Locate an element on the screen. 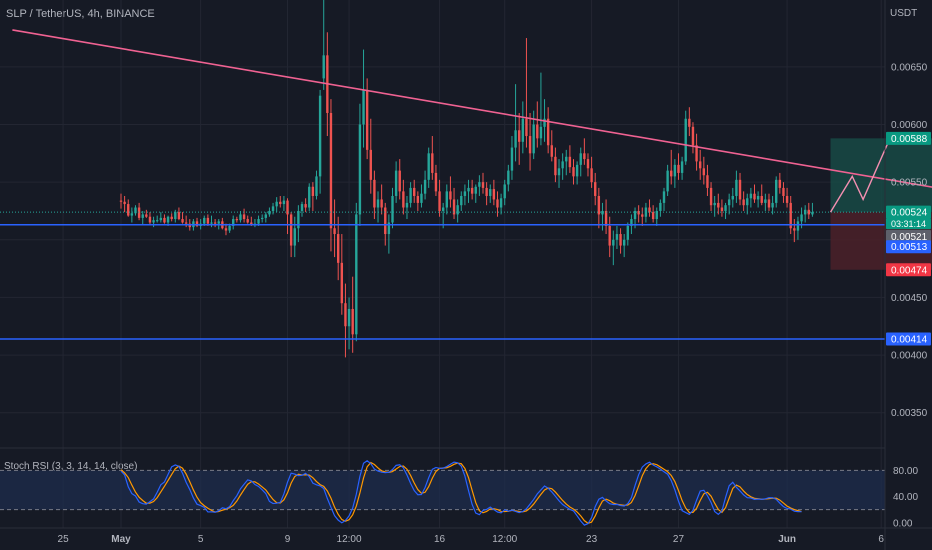  y-tick-label: 0.00650 is located at coordinates (909, 67).